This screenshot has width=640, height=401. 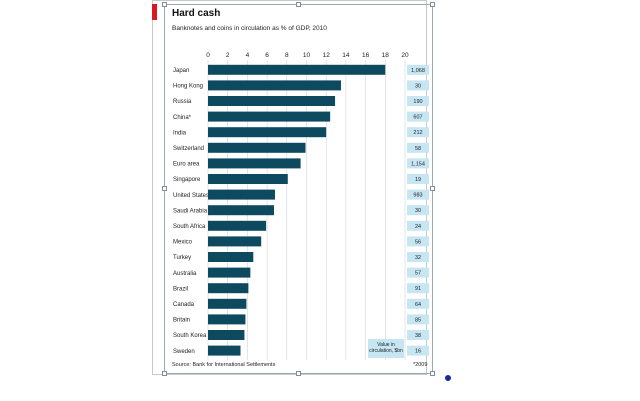 I want to click on category-label: Japan, so click(x=181, y=71).